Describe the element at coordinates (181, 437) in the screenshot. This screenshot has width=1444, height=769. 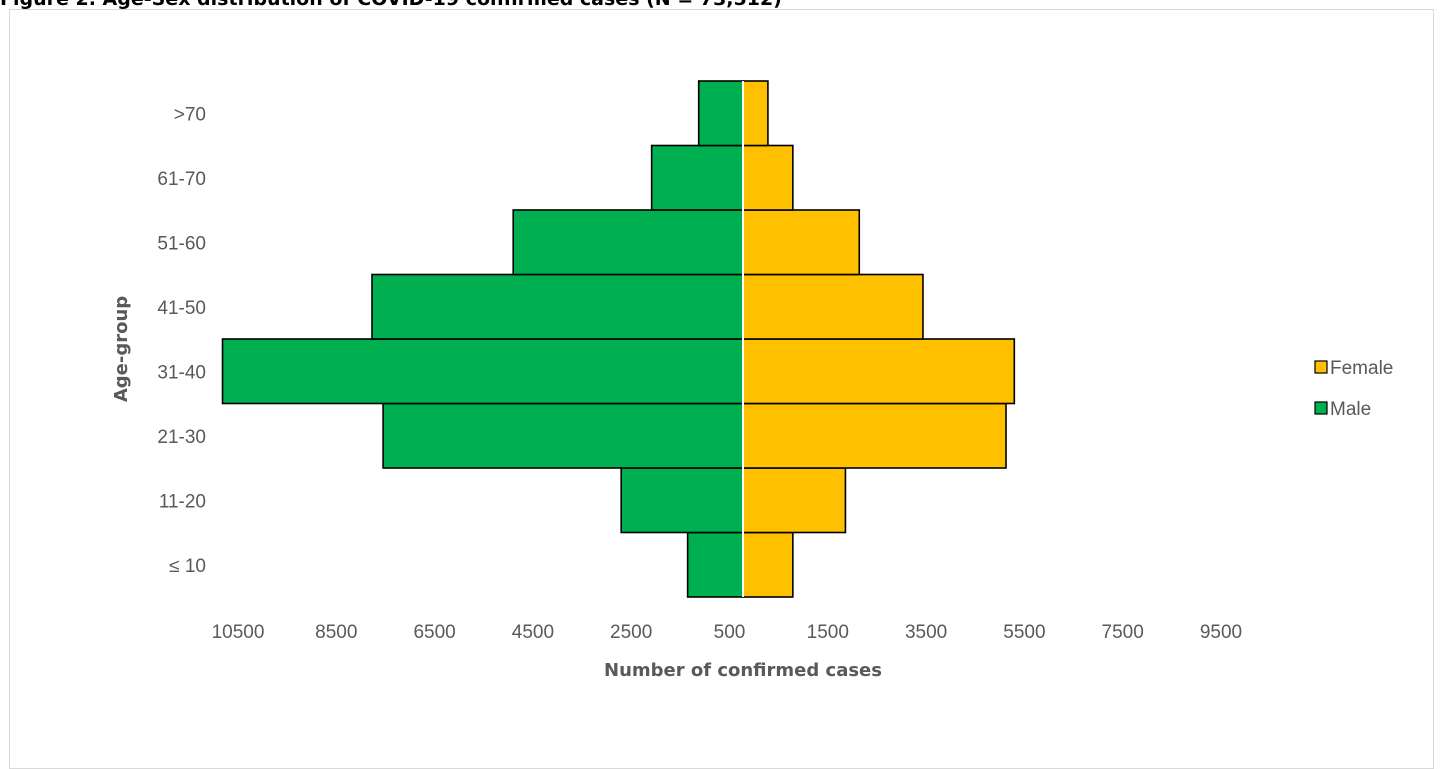
I see `y-tick-label: 21-30` at that location.